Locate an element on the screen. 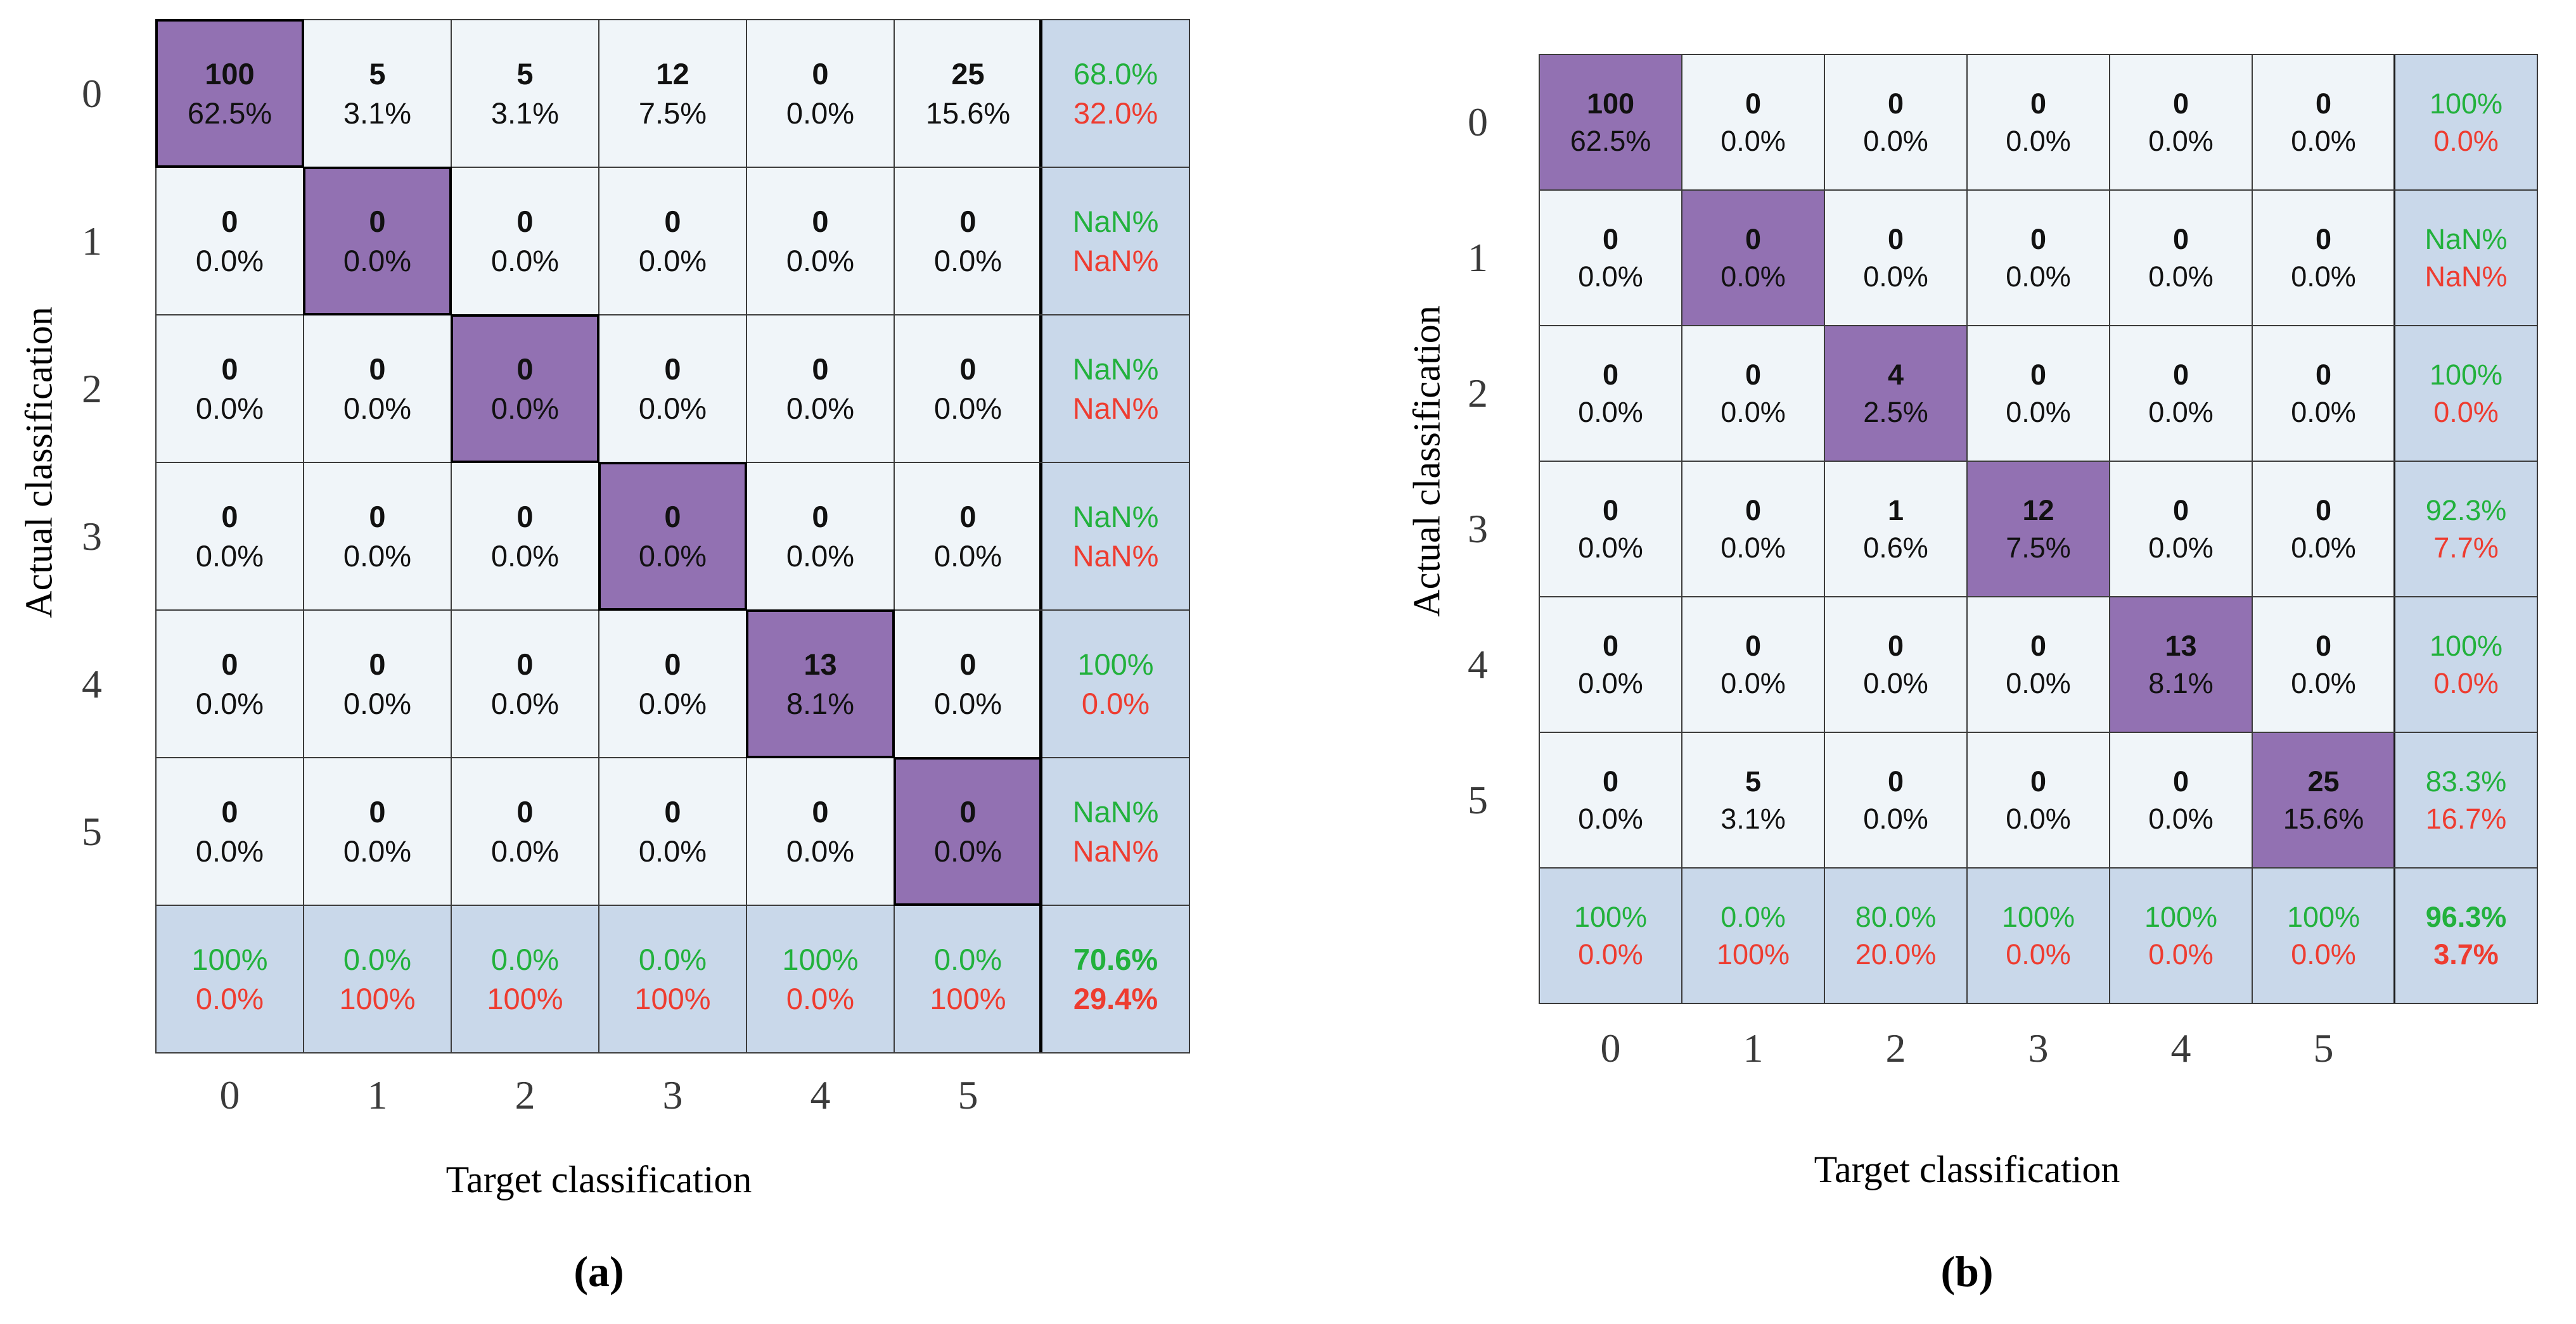 The image size is (2576, 1324). row-tick-label-b-4: 4 is located at coordinates (1478, 664).